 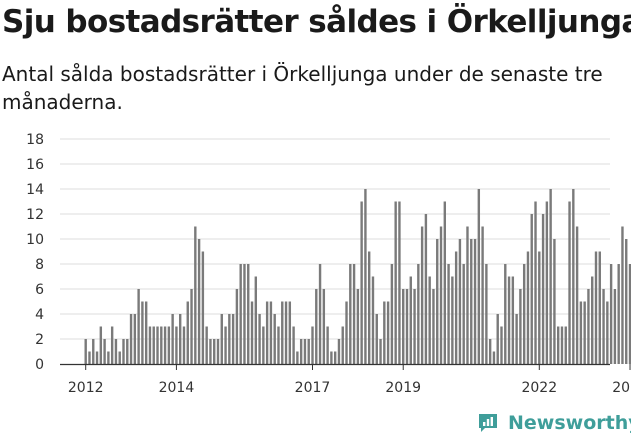 I want to click on y-tick-label: 14, so click(x=35, y=190).